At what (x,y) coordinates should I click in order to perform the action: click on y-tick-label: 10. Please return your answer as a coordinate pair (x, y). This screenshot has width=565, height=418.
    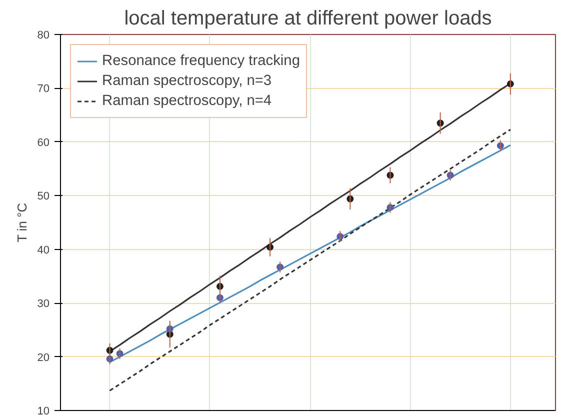
    Looking at the image, I should click on (43, 412).